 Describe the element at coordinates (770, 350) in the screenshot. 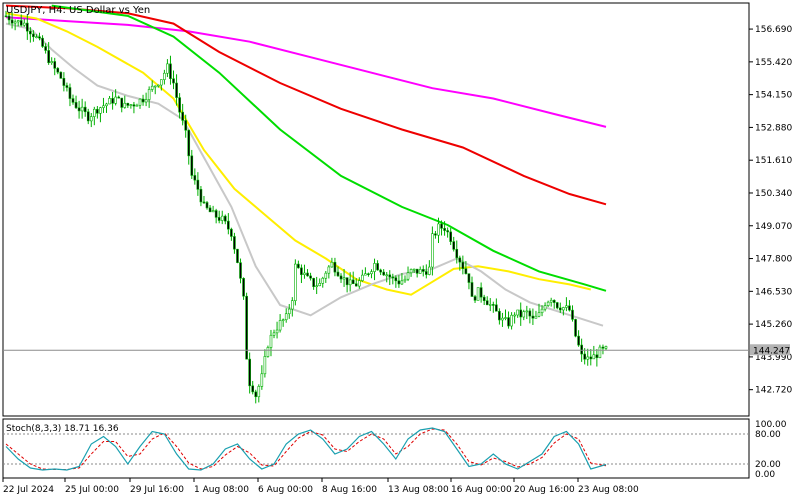

I see `current-price-box` at that location.